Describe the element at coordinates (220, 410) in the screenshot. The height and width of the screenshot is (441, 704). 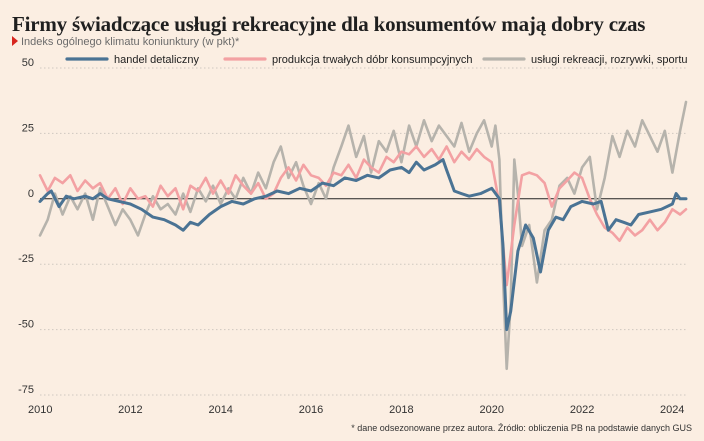
I see `x-tick-label: 2014` at that location.